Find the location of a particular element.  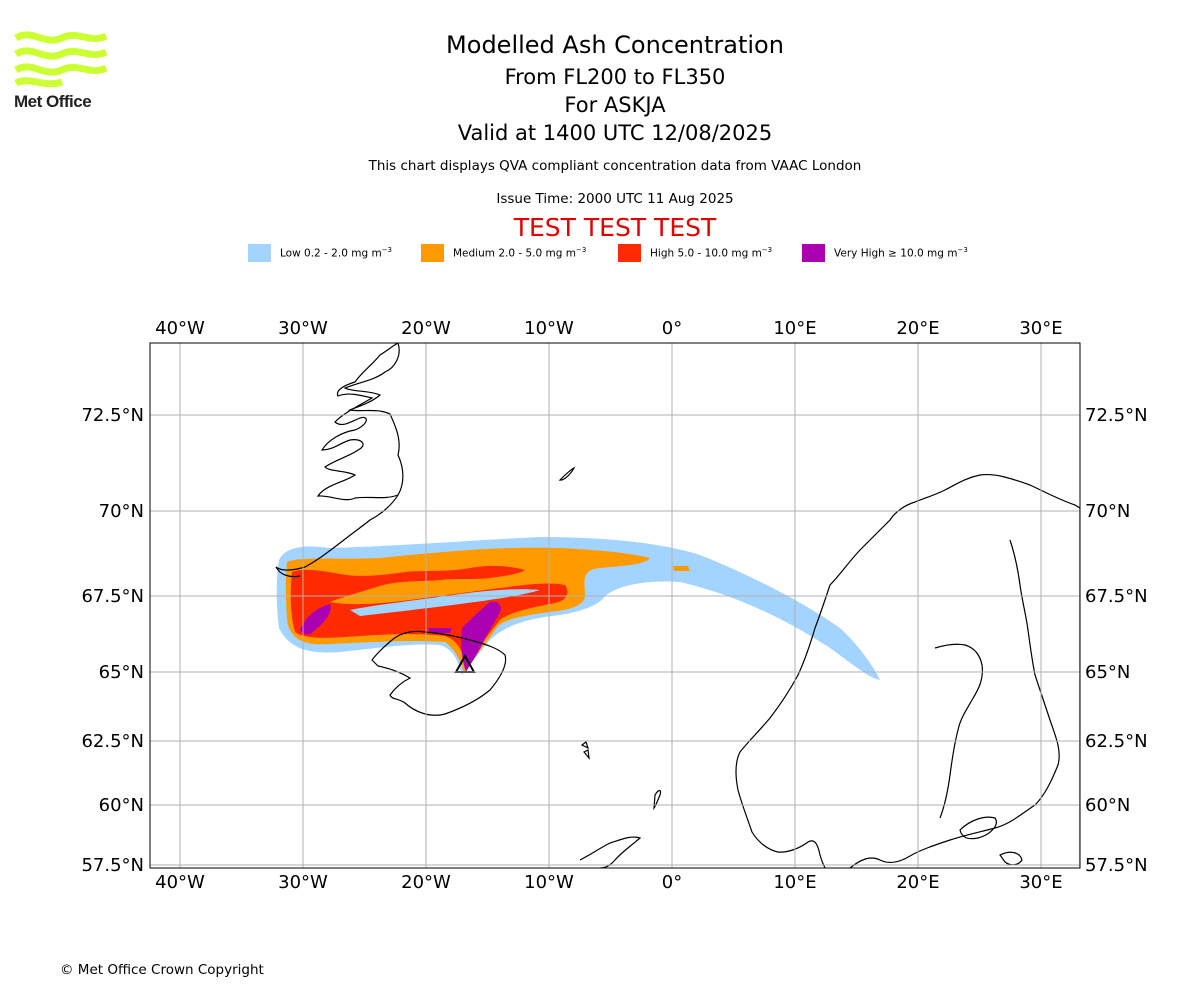

lon-label-top: 30°W is located at coordinates (303, 328).